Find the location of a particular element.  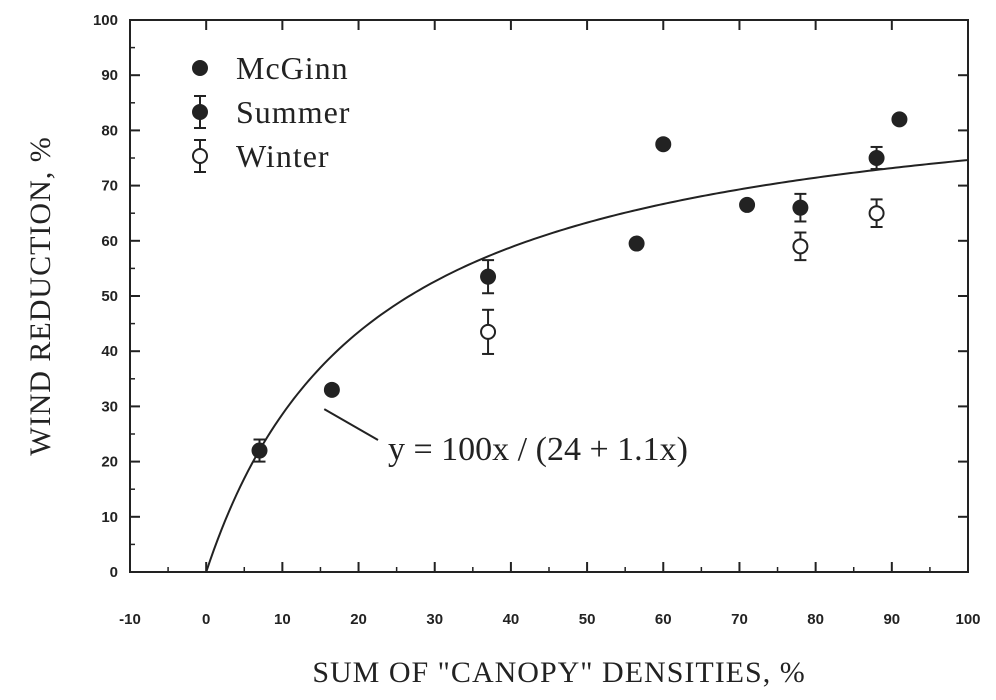

equation-annotation: y = 100x / (24 + 1.1x) is located at coordinates (505, 438).